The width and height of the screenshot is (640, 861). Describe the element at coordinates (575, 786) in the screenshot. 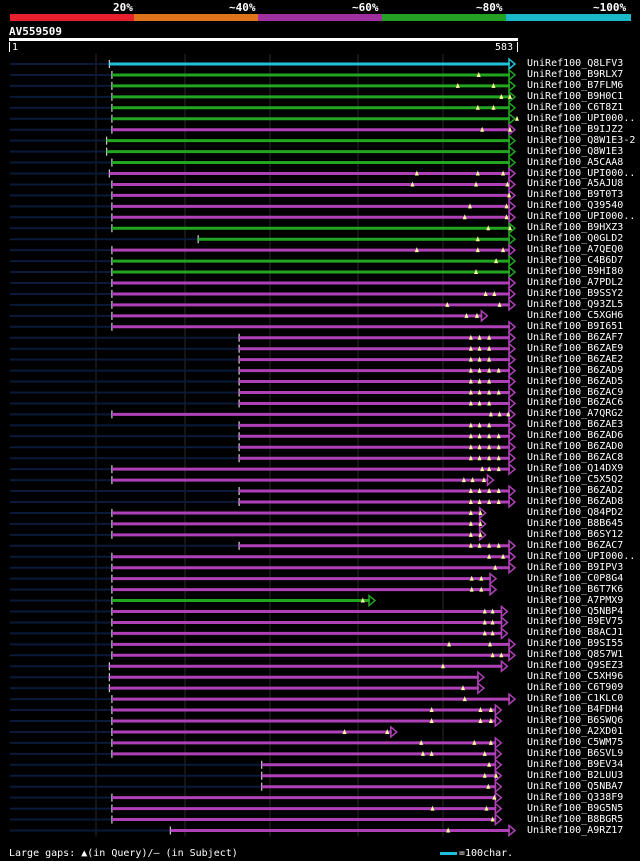

I see `hit-label-link: UniRef100_Q5NBA7` at that location.